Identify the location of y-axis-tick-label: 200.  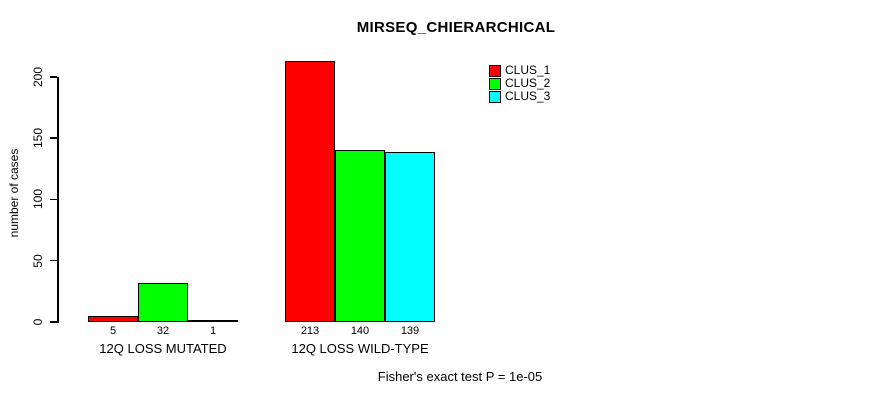
(38, 76).